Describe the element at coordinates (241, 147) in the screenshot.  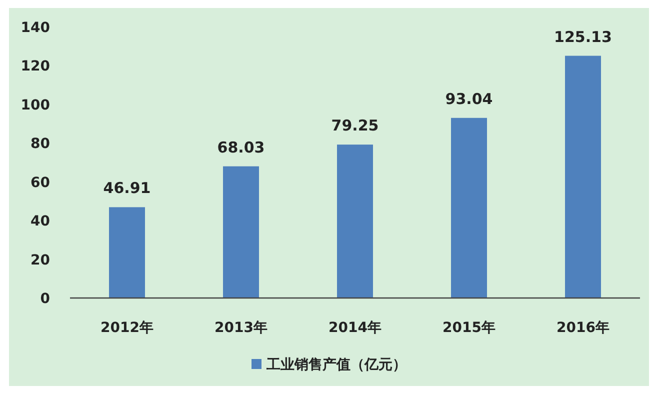
I see `data-label: 68.03` at that location.